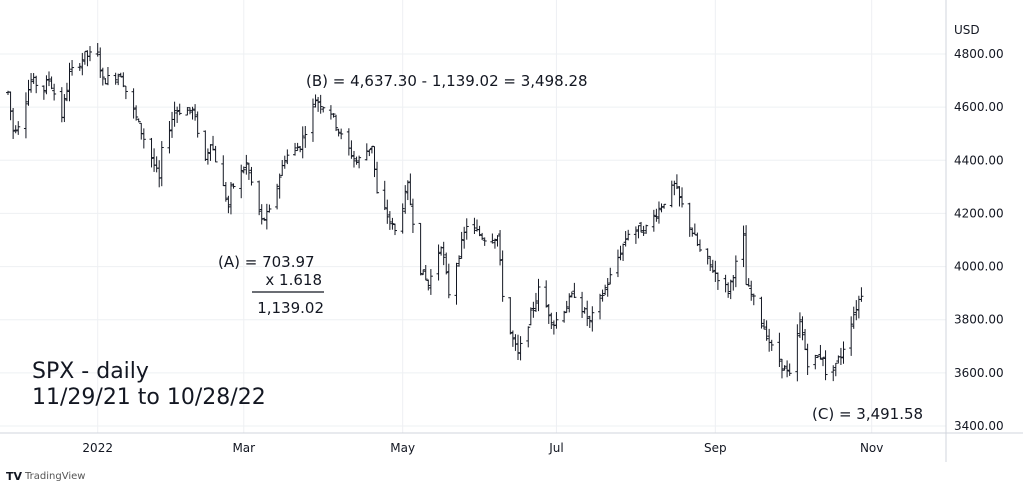 Image resolution: width=1023 pixels, height=490 pixels. What do you see at coordinates (14, 476) in the screenshot?
I see `tradingview-logo-icon: TV` at bounding box center [14, 476].